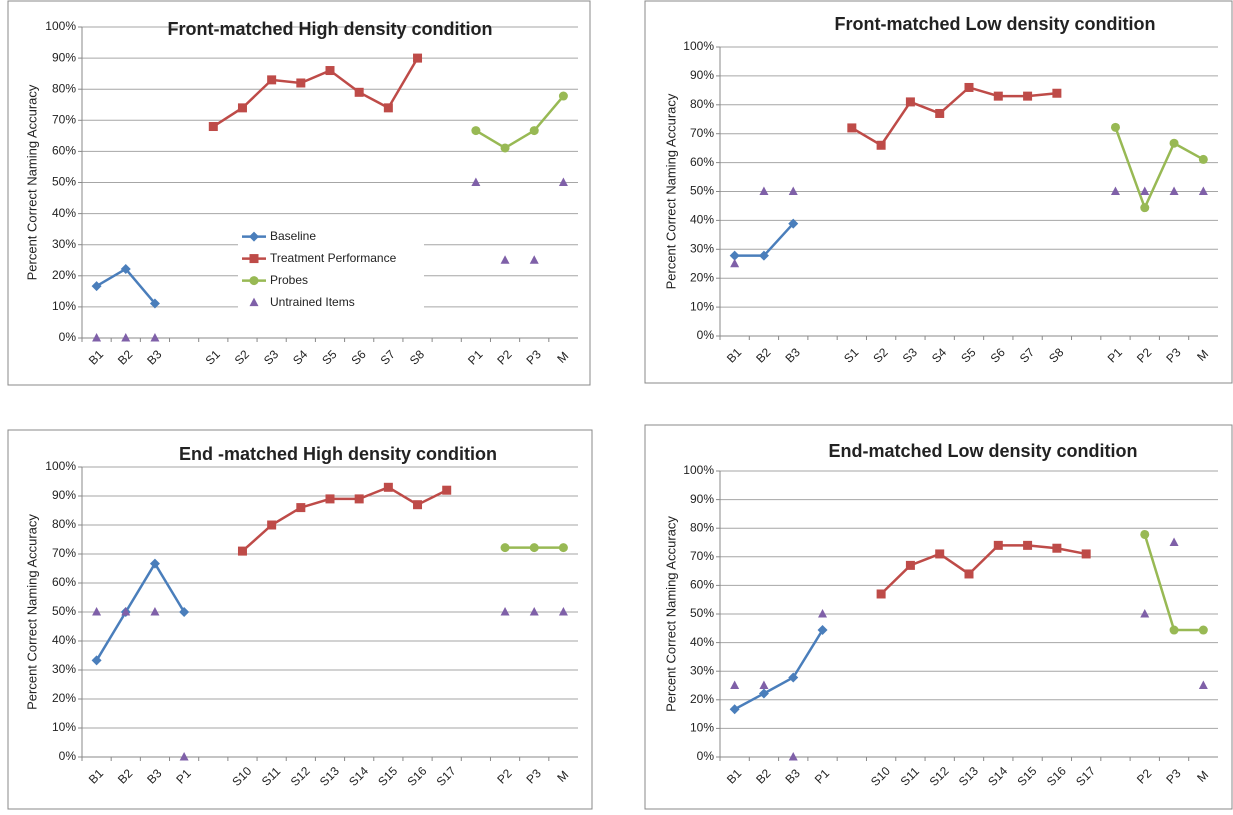 This screenshot has height=815, width=1233. Describe the element at coordinates (293, 236) in the screenshot. I see `legend-label: Baseline` at that location.